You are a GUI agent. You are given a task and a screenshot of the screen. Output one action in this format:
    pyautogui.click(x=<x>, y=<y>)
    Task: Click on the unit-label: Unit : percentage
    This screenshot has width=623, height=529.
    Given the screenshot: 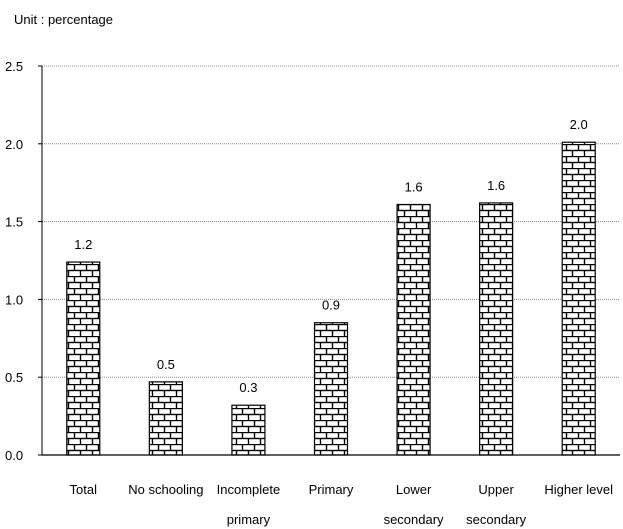 What is the action you would take?
    pyautogui.click(x=64, y=19)
    